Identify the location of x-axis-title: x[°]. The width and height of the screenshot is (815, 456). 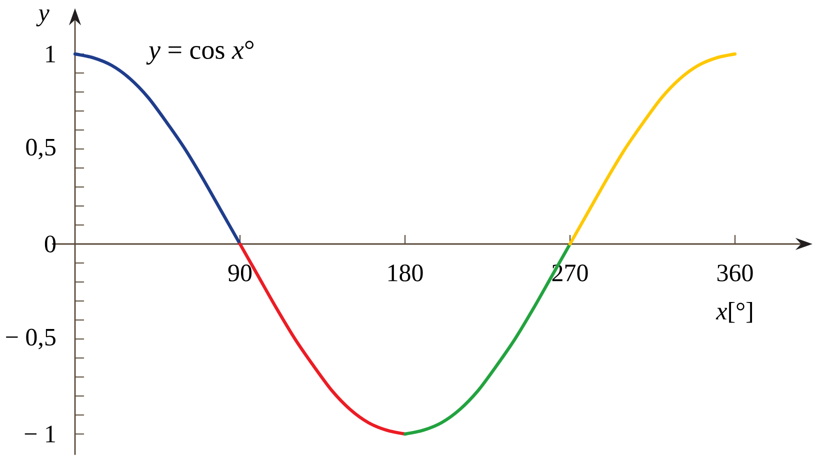
(734, 312).